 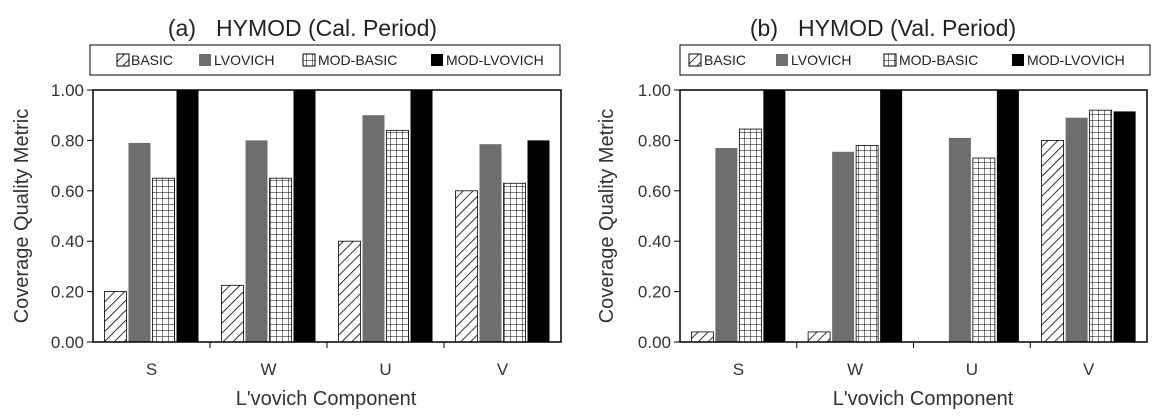 What do you see at coordinates (326, 28) in the screenshot?
I see `panel-a-title: HYMOD (Cal. Period)` at bounding box center [326, 28].